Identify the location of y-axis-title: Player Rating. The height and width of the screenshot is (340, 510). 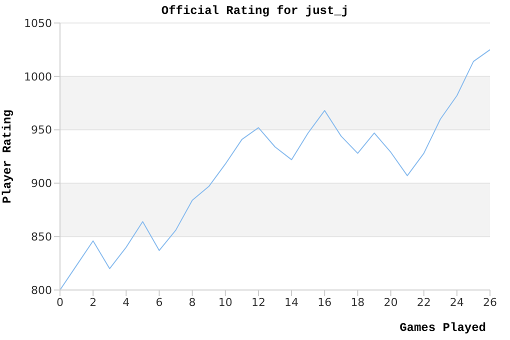
(7, 157).